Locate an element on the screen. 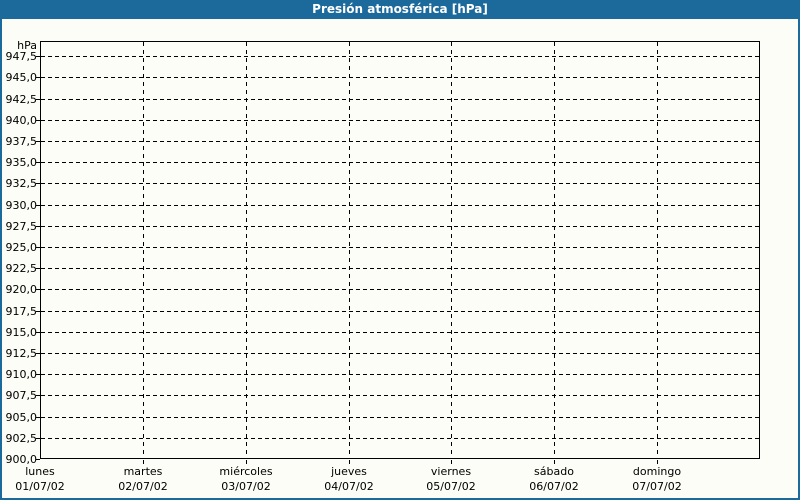  chart-title-bar: Presión atmosférica [hPa] is located at coordinates (400, 9).